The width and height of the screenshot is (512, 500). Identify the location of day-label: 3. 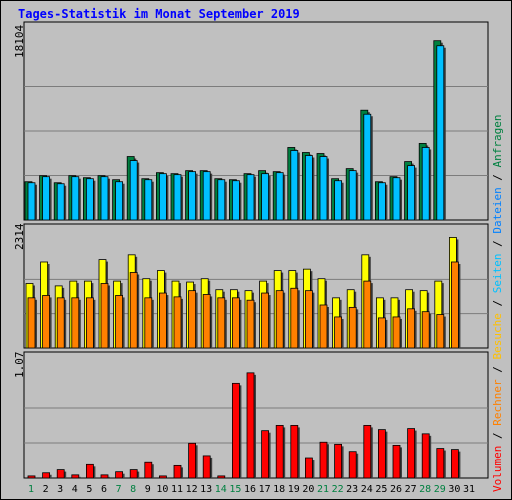
(60, 489).